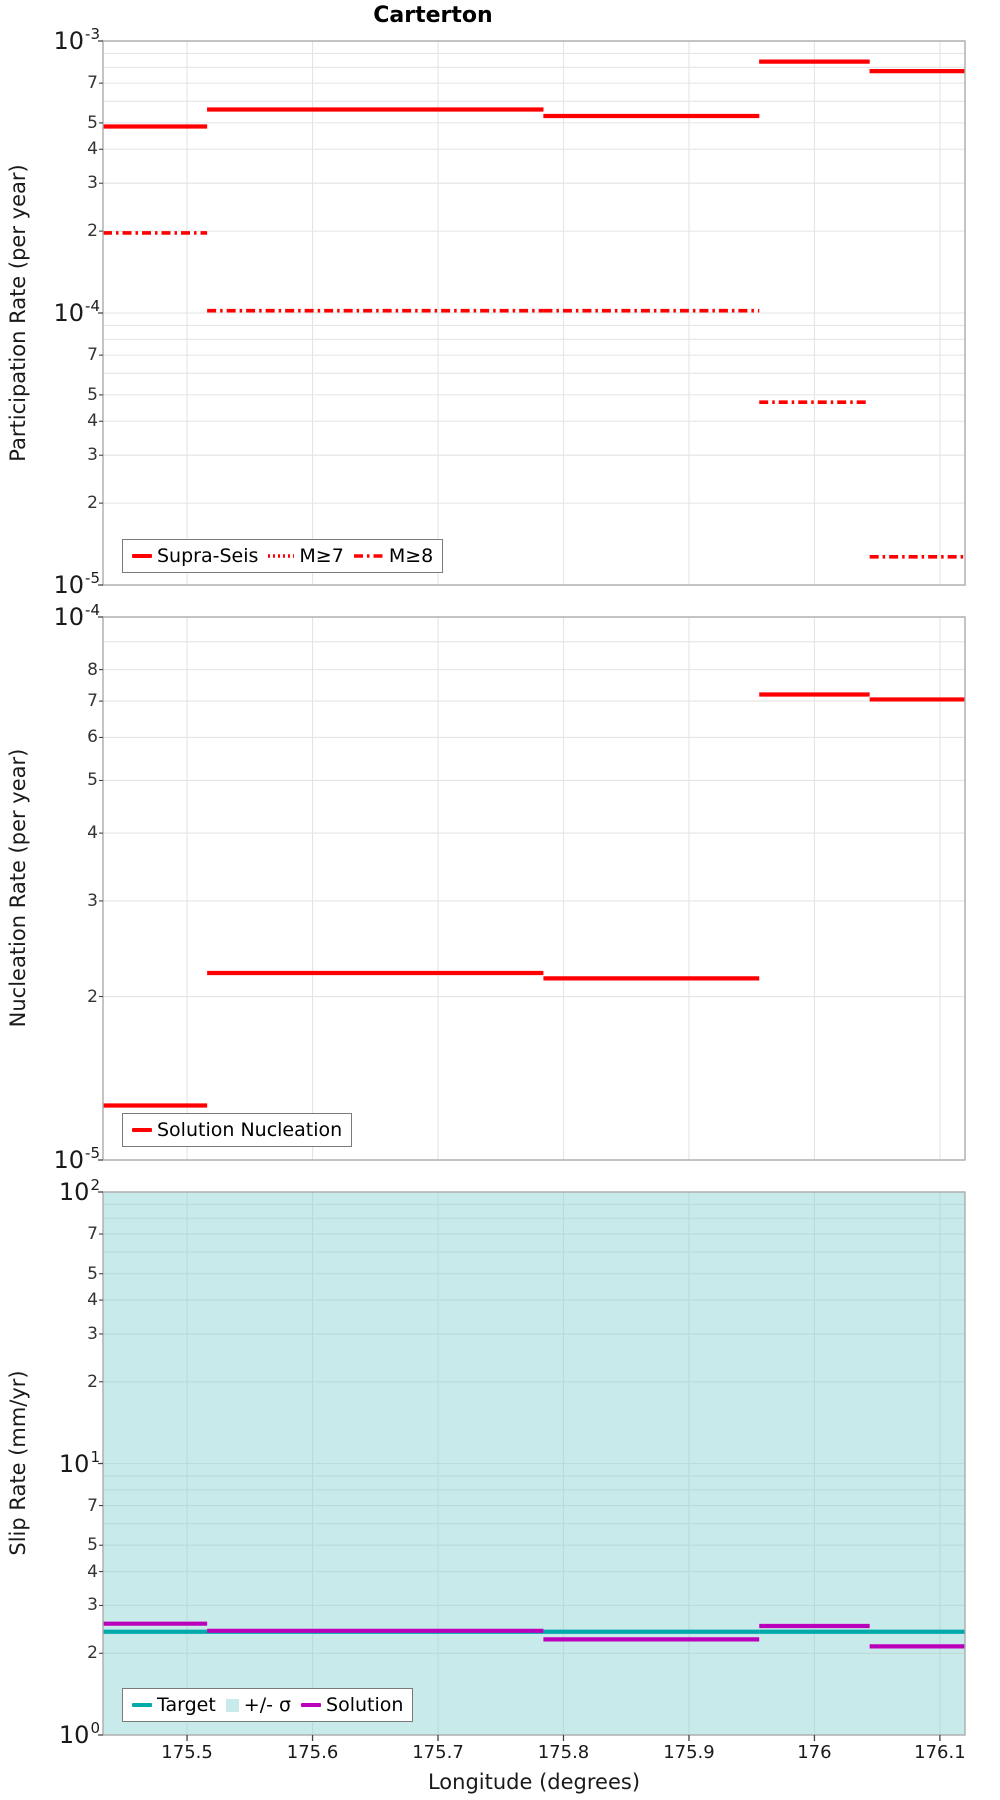 This screenshot has height=1800, width=1000. Describe the element at coordinates (79, 1191) in the screenshot. I see `y-tick-label-major: 102` at that location.